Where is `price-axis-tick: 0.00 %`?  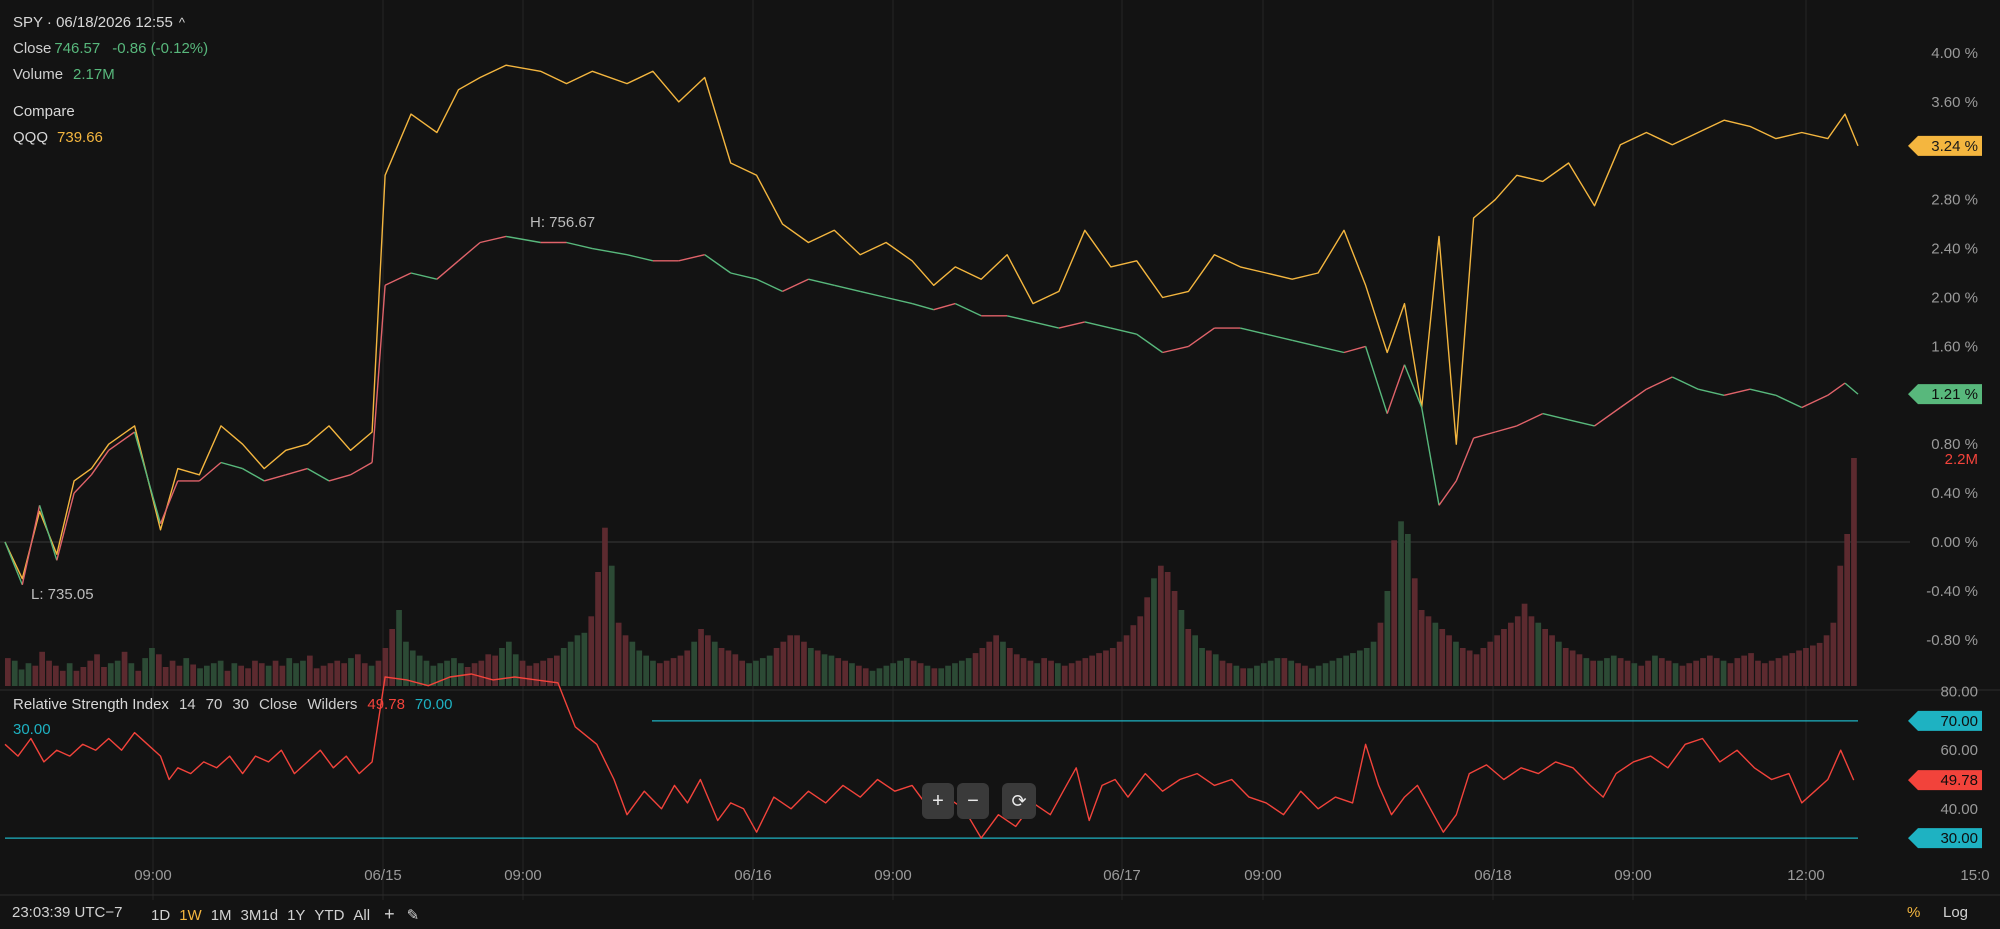
price-axis-tick: 0.00 % is located at coordinates (1954, 542).